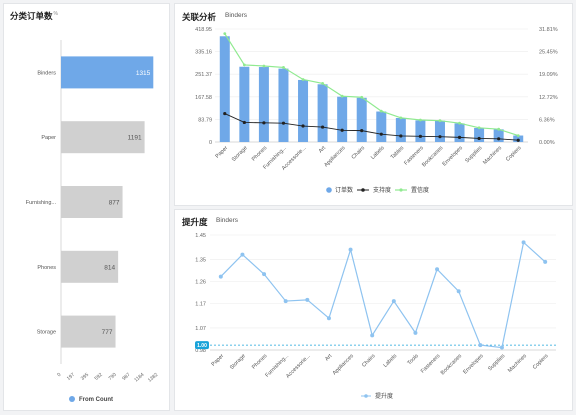 The width and height of the screenshot is (576, 415). What do you see at coordinates (85, 377) in the screenshot?
I see `x-tick-label: 395` at bounding box center [85, 377].